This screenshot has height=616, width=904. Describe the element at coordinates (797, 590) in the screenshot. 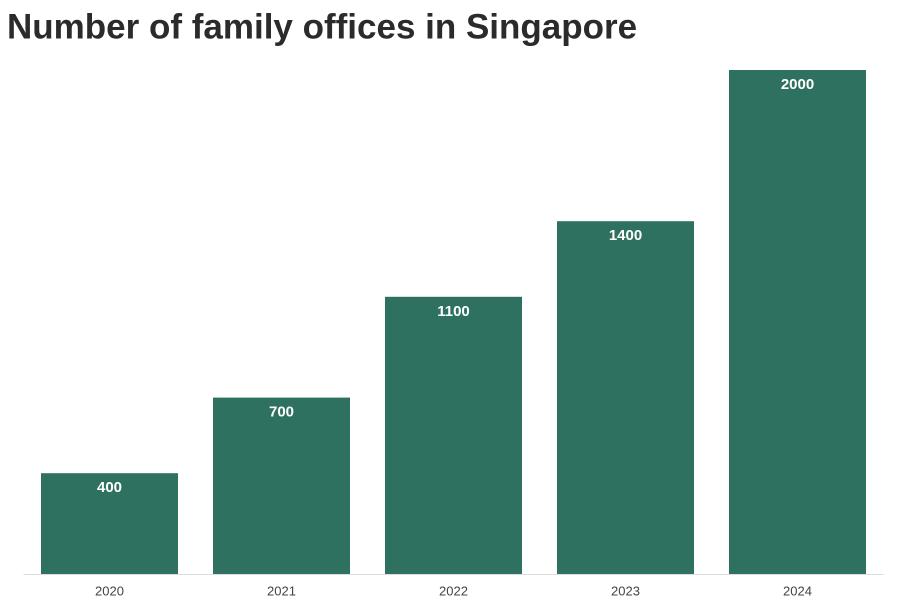

I see `x-tick-label: 2024` at that location.